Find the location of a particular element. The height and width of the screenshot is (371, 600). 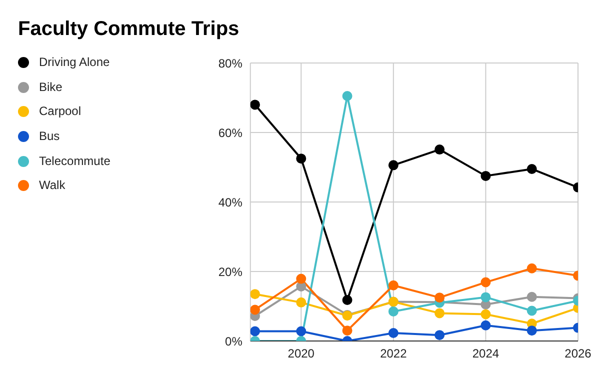

y-tick-label: 40% is located at coordinates (230, 202).